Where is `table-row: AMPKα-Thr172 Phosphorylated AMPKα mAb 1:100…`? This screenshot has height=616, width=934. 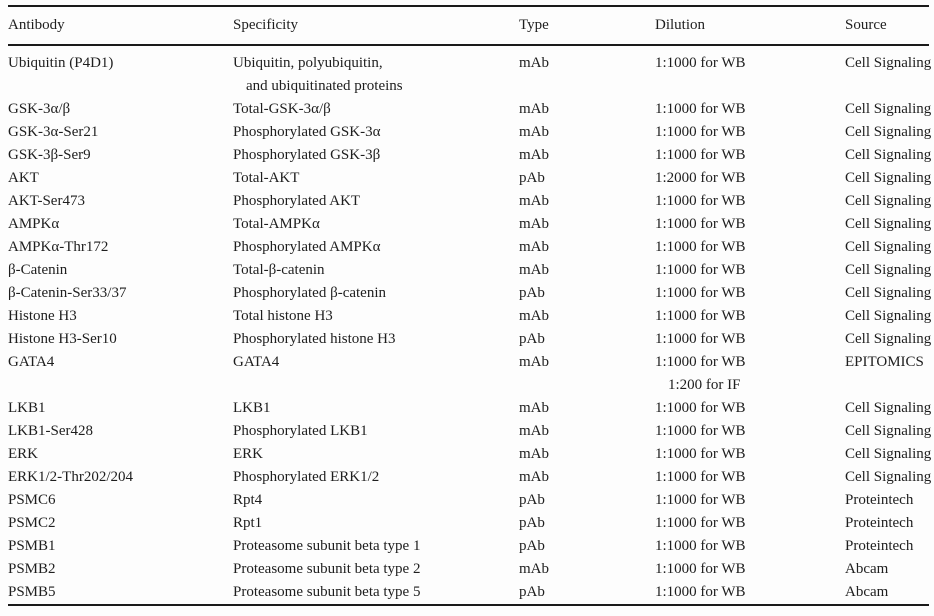
table-row: AMPKα-Thr172 Phosphorylated AMPKα mAb 1:100… is located at coordinates (470, 247).